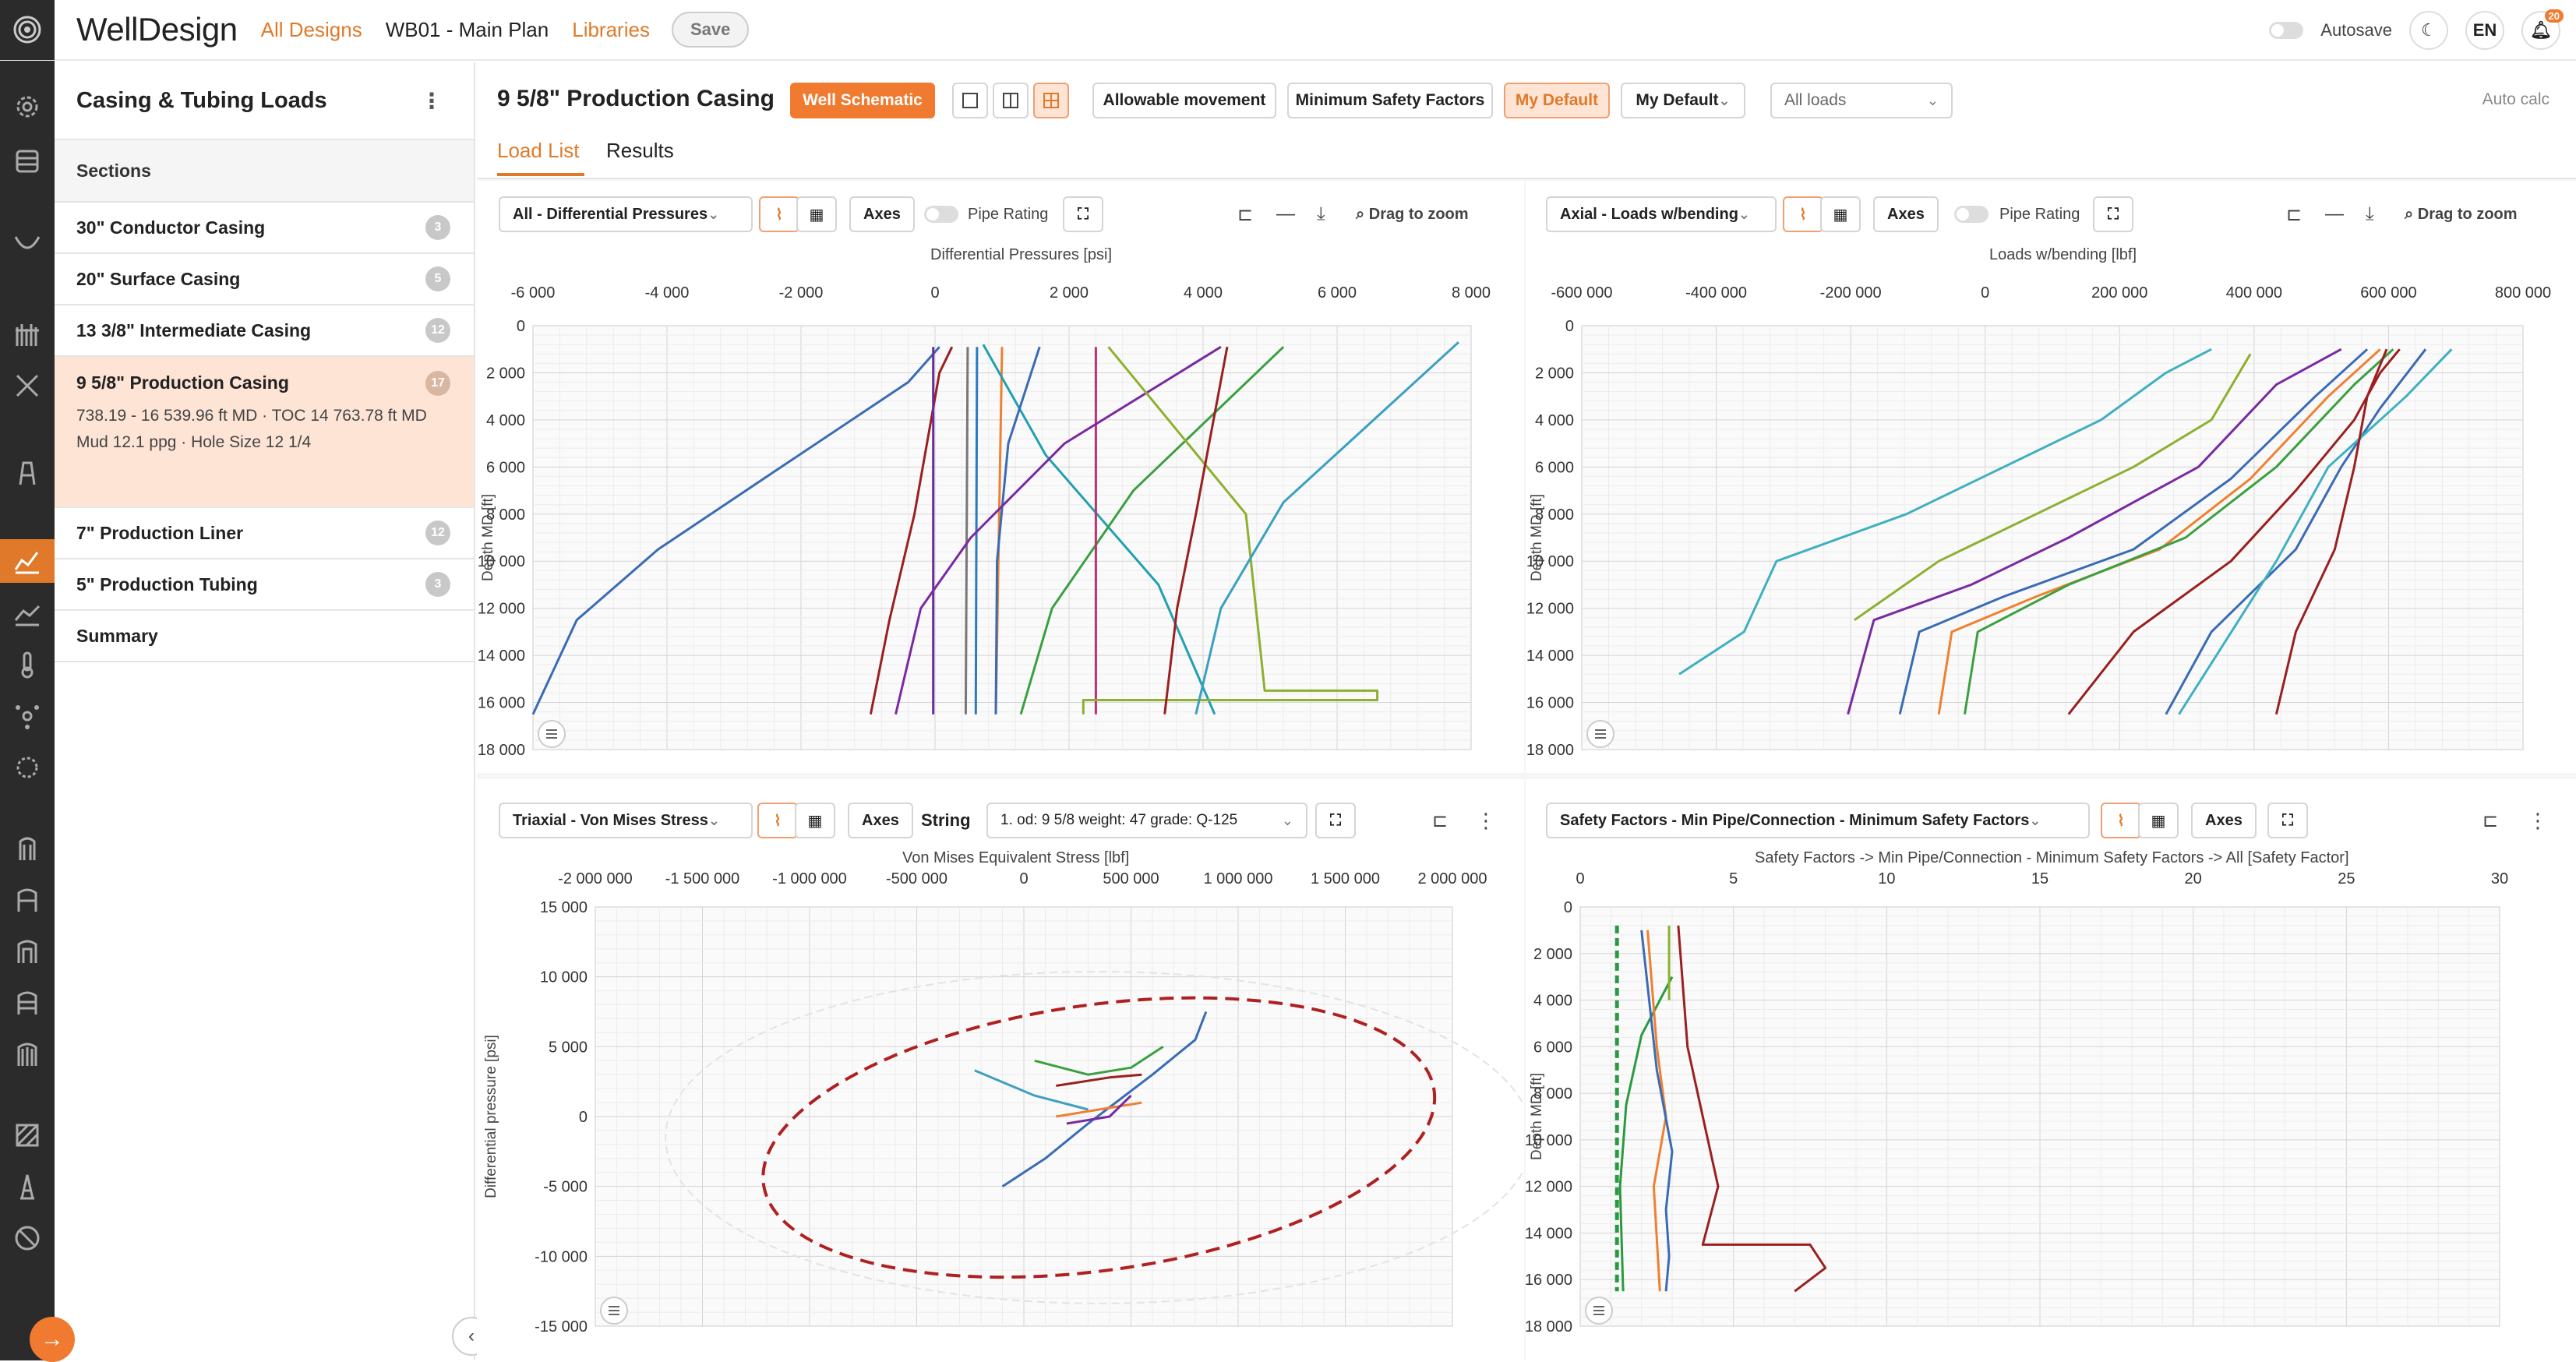 This screenshot has height=1362, width=2576. Describe the element at coordinates (264, 533) in the screenshot. I see `sidebar-item-liner: 7" Production Liner 12` at that location.